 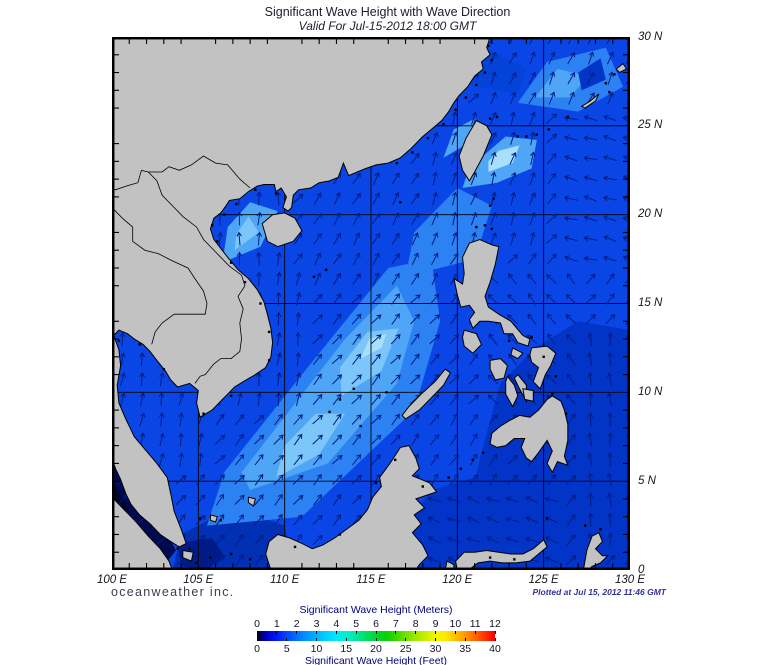 What do you see at coordinates (356, 624) in the screenshot?
I see `legend-meter-tick: 5` at bounding box center [356, 624].